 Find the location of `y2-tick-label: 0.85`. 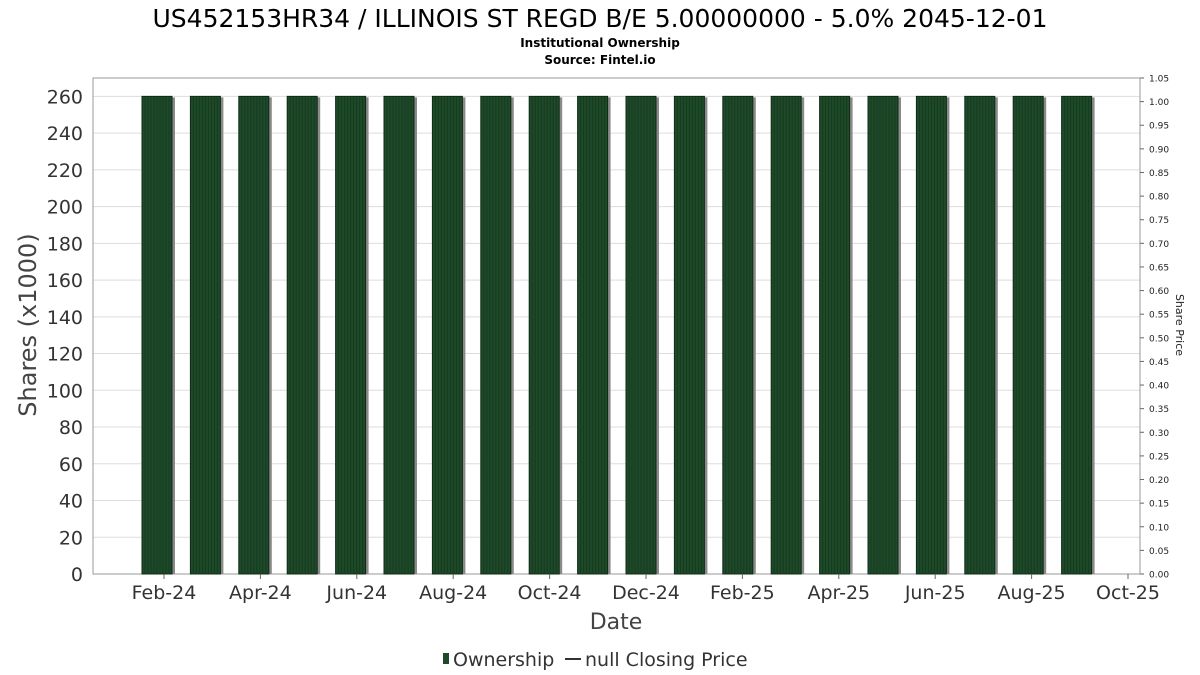

y2-tick-label: 0.85 is located at coordinates (1159, 174).